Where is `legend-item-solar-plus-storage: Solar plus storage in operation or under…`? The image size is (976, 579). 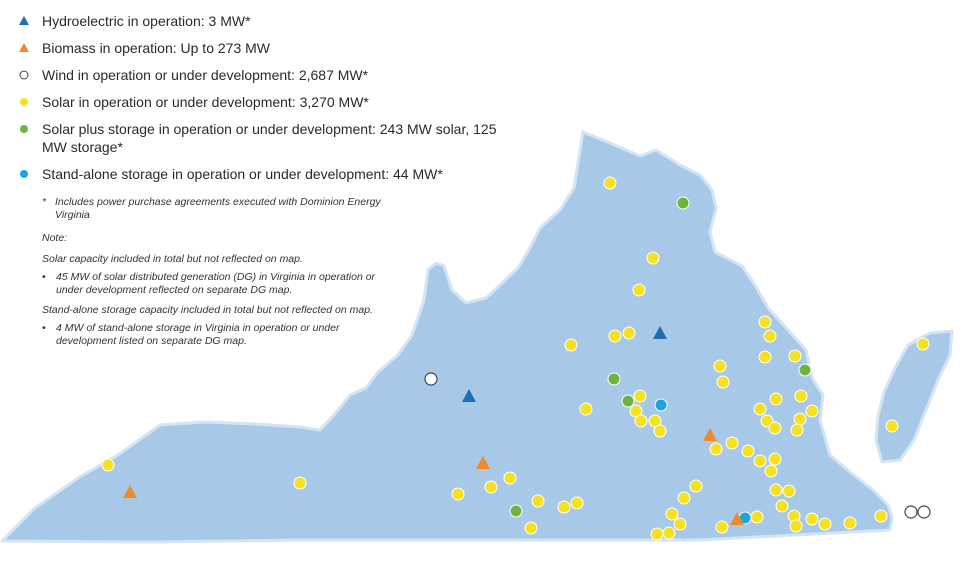 legend-item-solar-plus-storage: Solar plus storage in operation or under… is located at coordinates (258, 138).